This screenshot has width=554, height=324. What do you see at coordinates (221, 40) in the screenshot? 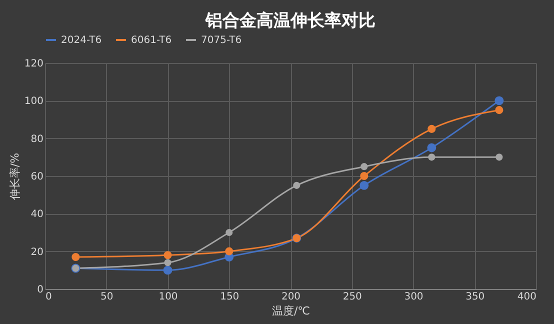
I see `legend-label: 7075-T6` at bounding box center [221, 40].